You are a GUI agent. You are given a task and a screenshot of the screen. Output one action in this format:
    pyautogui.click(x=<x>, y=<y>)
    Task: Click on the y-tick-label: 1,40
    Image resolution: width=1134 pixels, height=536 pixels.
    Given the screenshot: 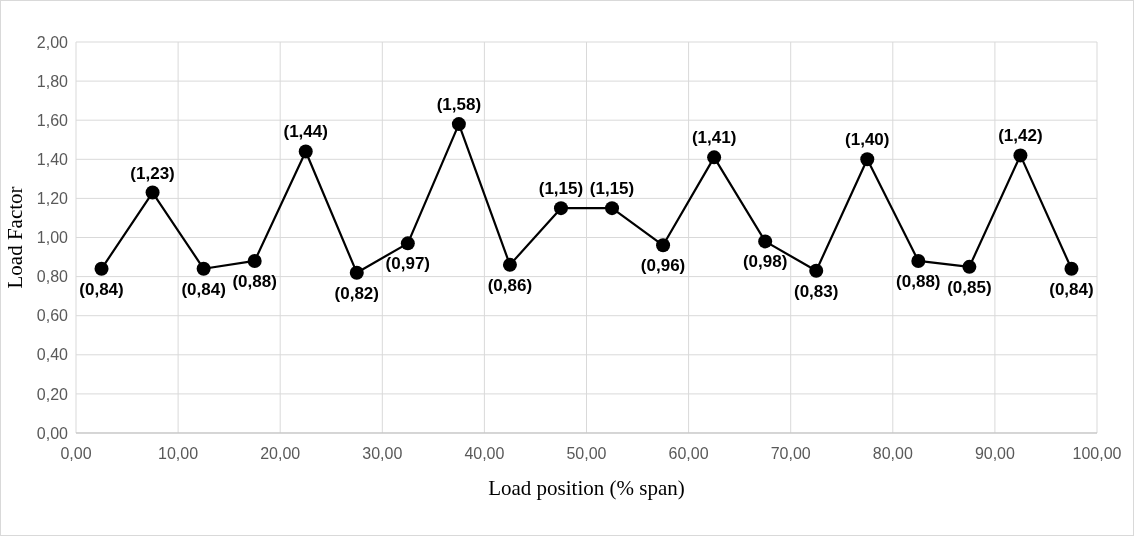 What is the action you would take?
    pyautogui.click(x=52, y=159)
    